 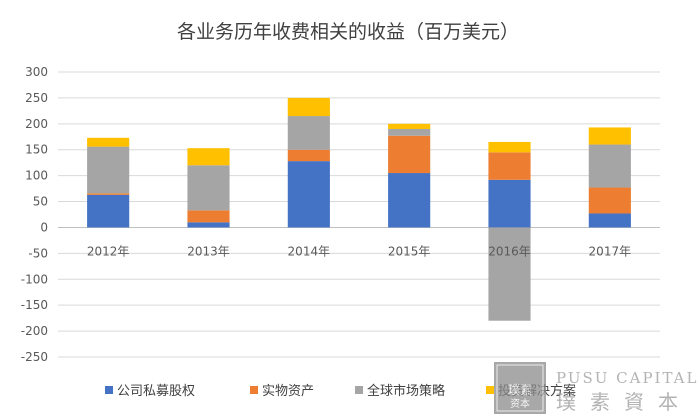 What do you see at coordinates (34, 331) in the screenshot?
I see `y-tick-label: -200` at bounding box center [34, 331].